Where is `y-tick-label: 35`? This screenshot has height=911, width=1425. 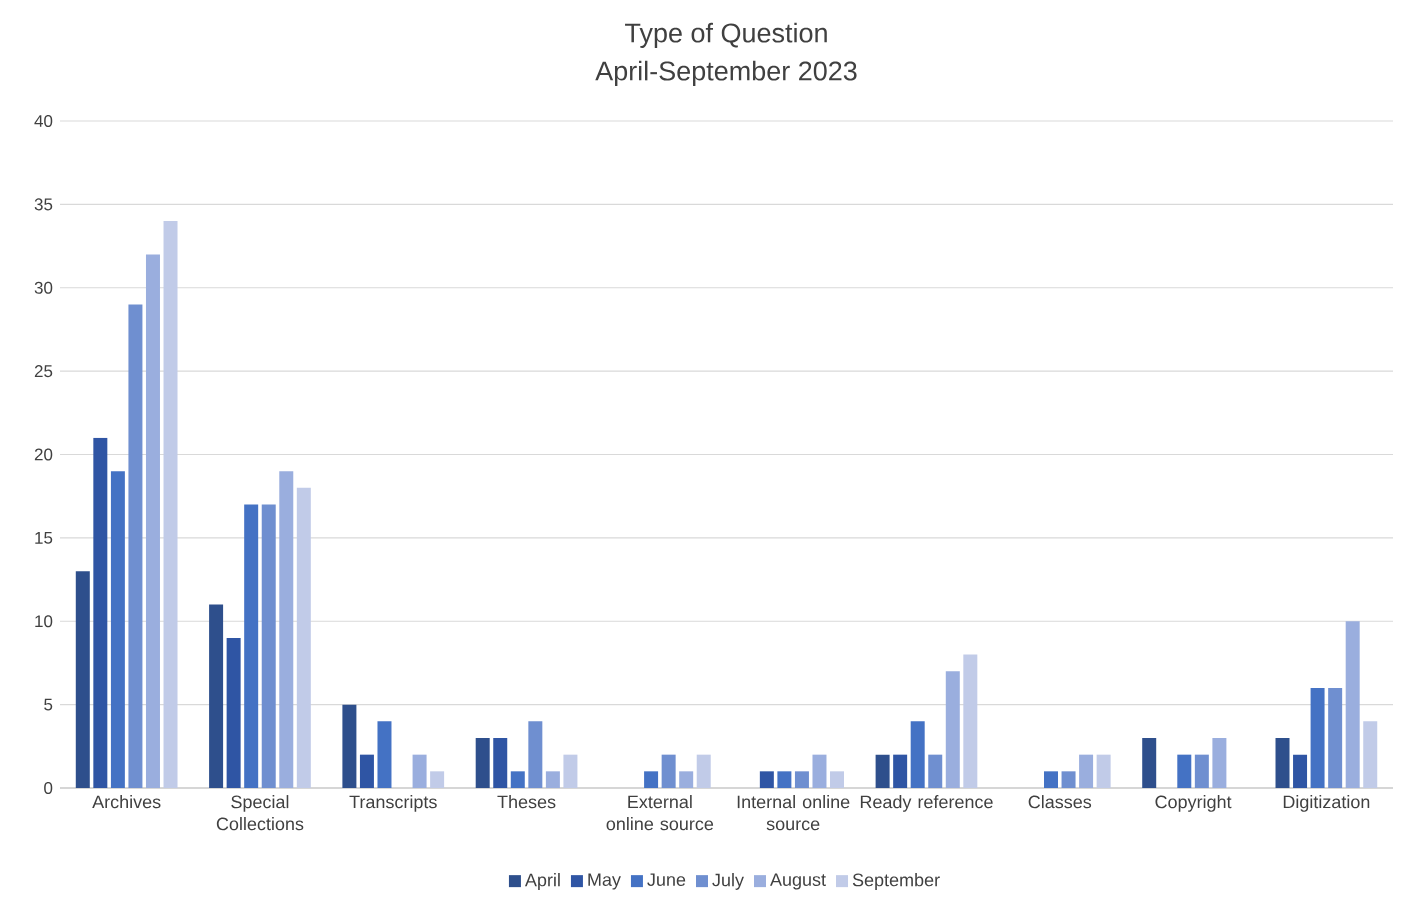
y-tick-label: 35 is located at coordinates (43, 204).